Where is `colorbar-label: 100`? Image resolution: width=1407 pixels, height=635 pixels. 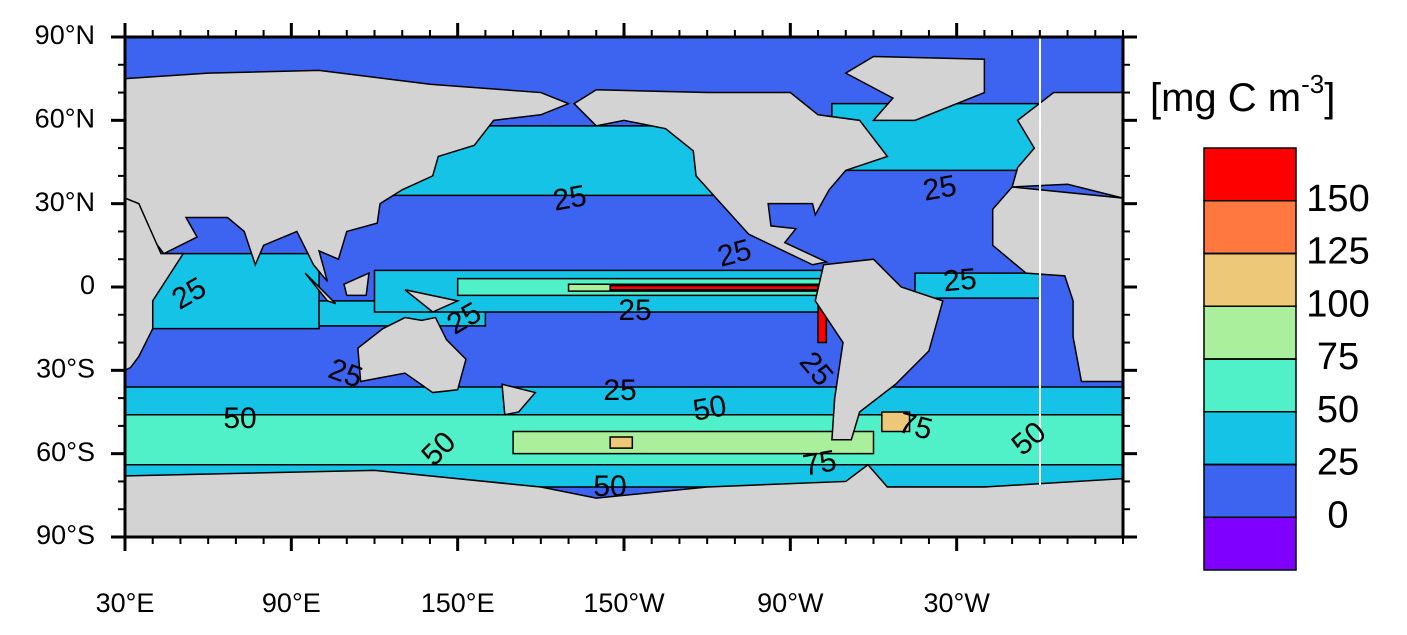 colorbar-label: 100 is located at coordinates (1337, 304).